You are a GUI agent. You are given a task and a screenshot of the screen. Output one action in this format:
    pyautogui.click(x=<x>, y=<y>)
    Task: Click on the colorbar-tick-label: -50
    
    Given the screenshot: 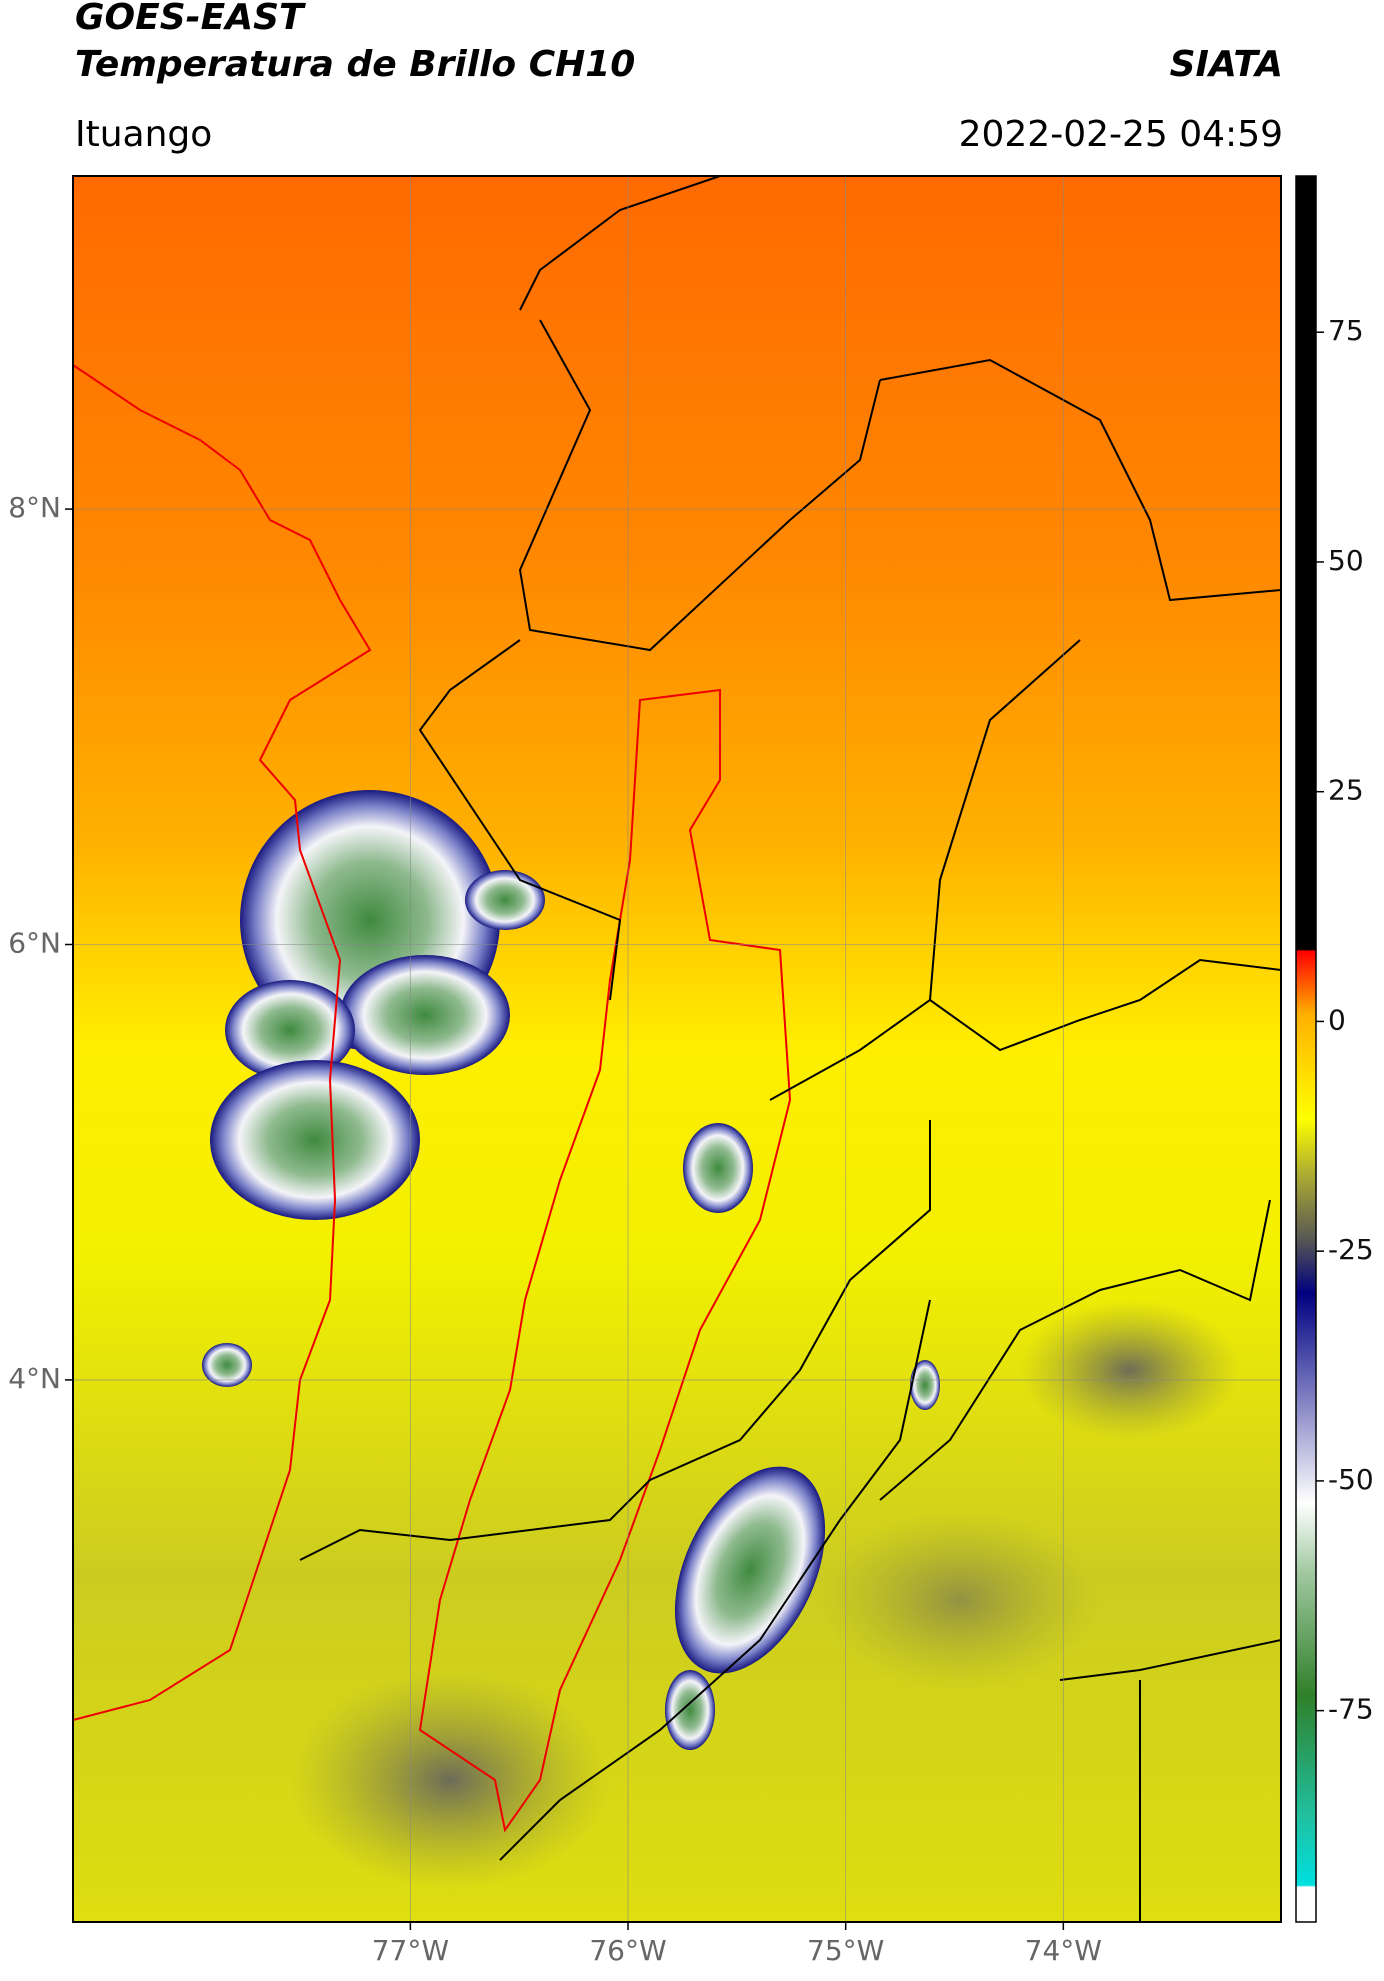 What is the action you would take?
    pyautogui.click(x=1351, y=1479)
    